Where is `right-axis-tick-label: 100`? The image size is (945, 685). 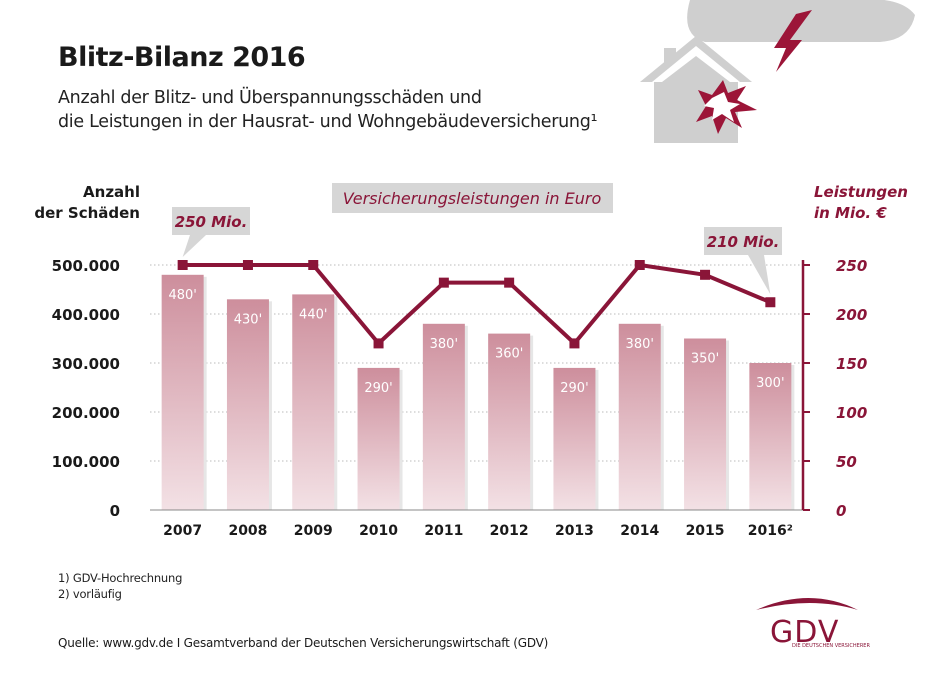
right-axis-tick-label: 100 is located at coordinates (851, 413).